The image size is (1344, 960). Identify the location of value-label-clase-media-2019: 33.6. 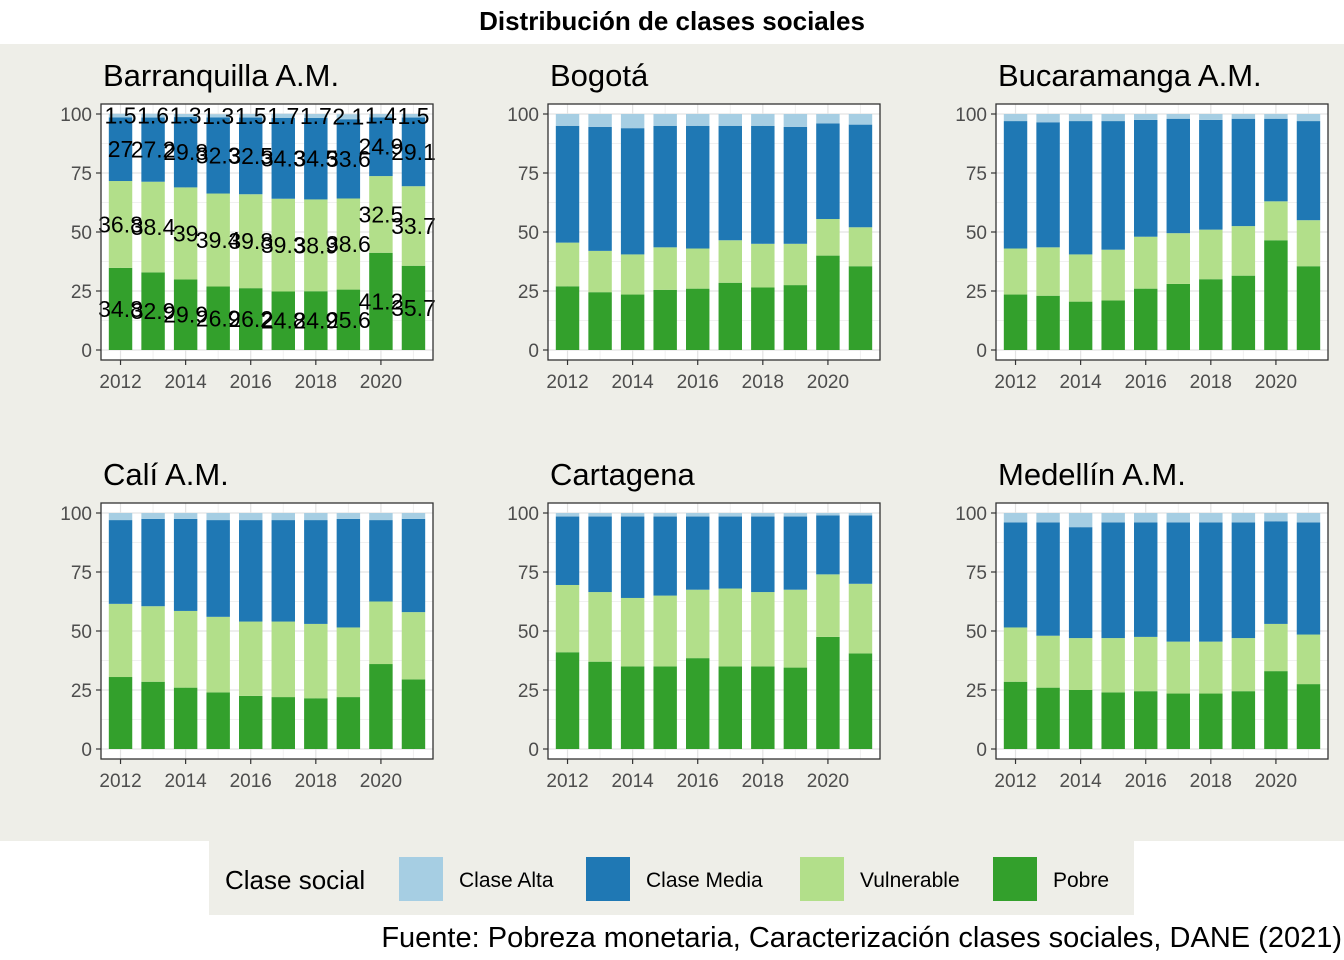
(348, 159).